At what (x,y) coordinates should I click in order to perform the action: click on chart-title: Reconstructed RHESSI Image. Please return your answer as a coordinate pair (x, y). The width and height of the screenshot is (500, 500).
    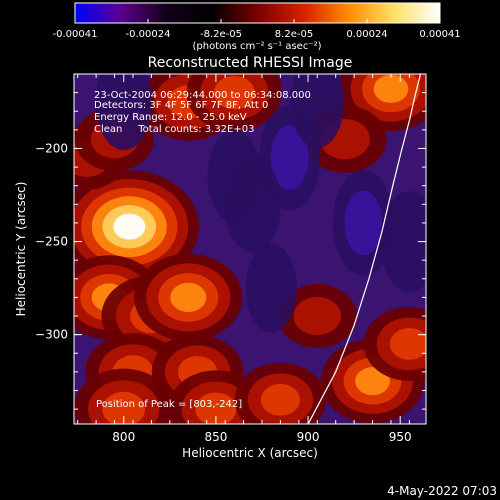
    Looking at the image, I should click on (250, 63).